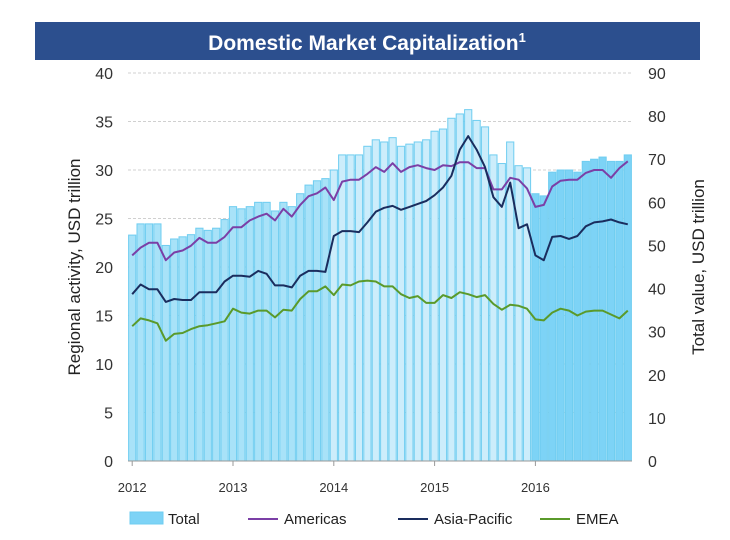 The width and height of the screenshot is (730, 540). I want to click on x-tick-label: 2015, so click(434, 487).